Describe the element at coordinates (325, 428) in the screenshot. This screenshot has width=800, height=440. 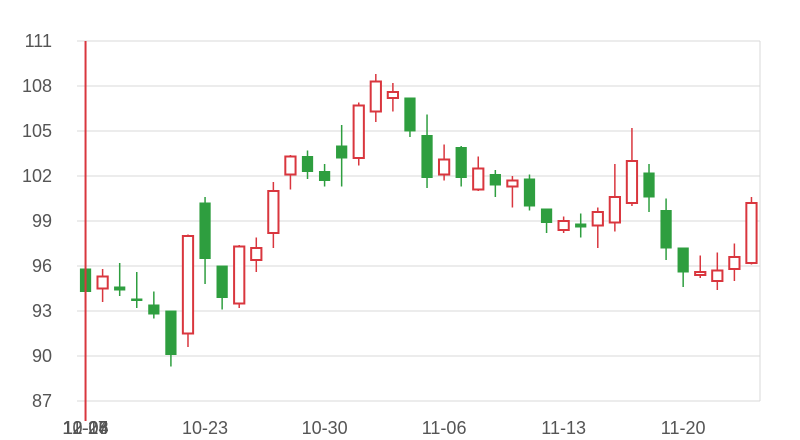
I see `x-tick-label: 10-30` at that location.